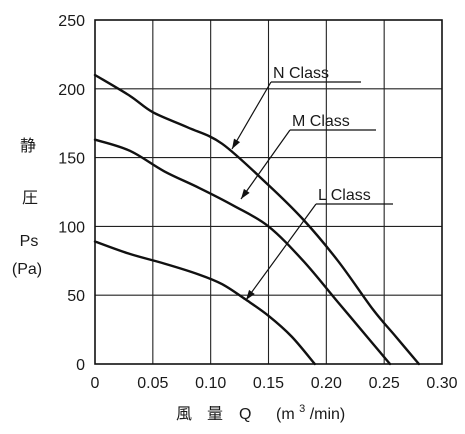  I want to click on series-label: N Class, so click(301, 73).